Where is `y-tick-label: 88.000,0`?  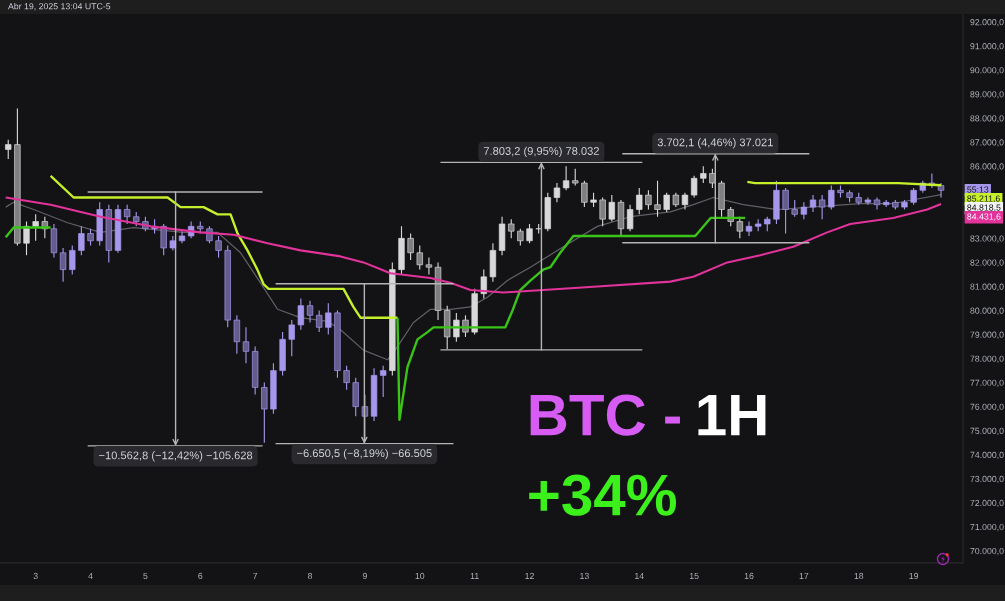
y-tick-label: 88.000,0 is located at coordinates (987, 119).